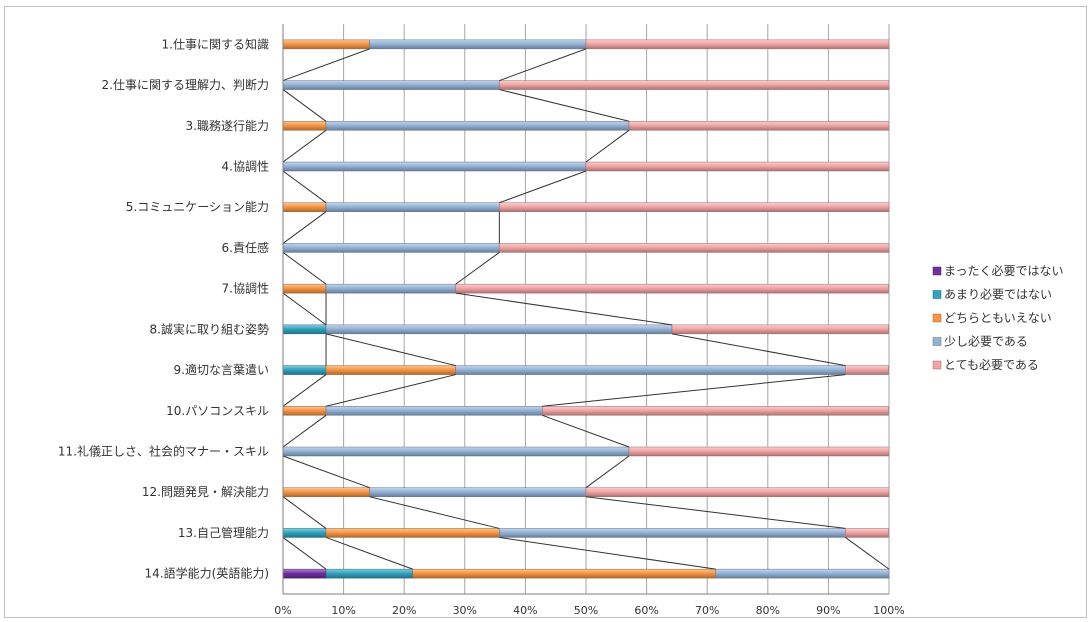 The width and height of the screenshot is (1091, 622). Describe the element at coordinates (343, 610) in the screenshot. I see `x-tick-label: 10%` at that location.